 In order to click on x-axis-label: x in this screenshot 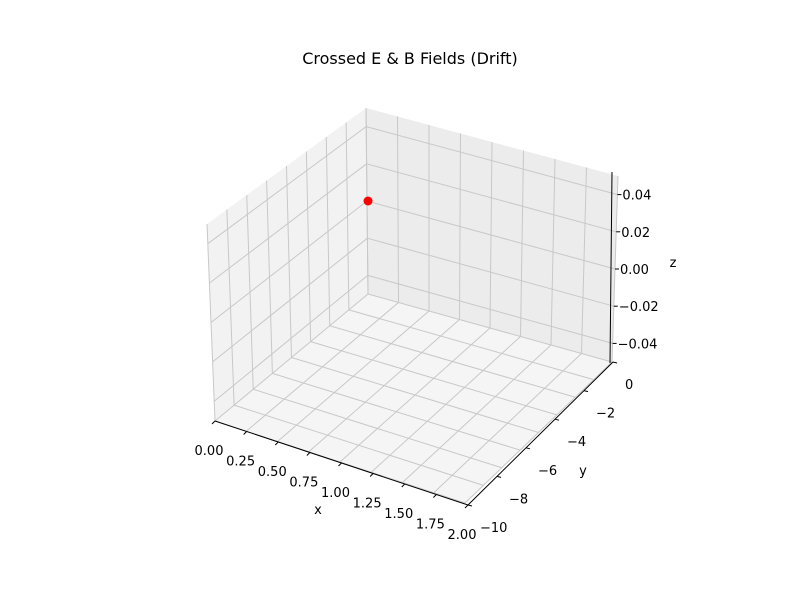, I will do `click(318, 510)`.